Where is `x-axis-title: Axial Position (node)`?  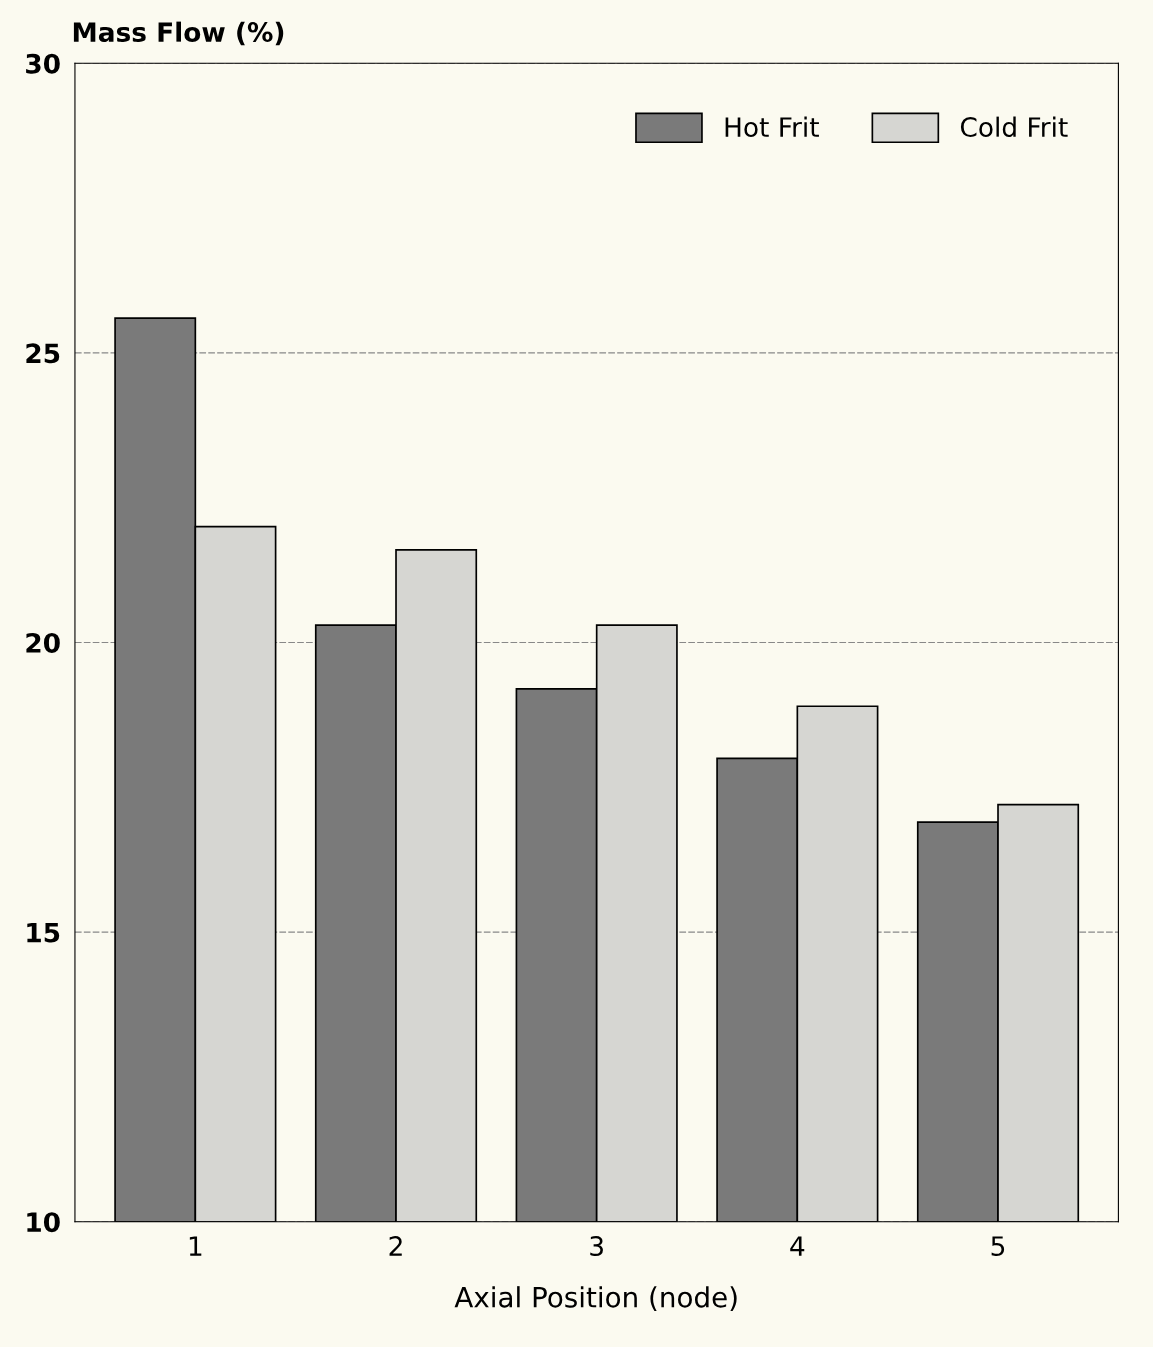 x-axis-title: Axial Position (node) is located at coordinates (595, 1298).